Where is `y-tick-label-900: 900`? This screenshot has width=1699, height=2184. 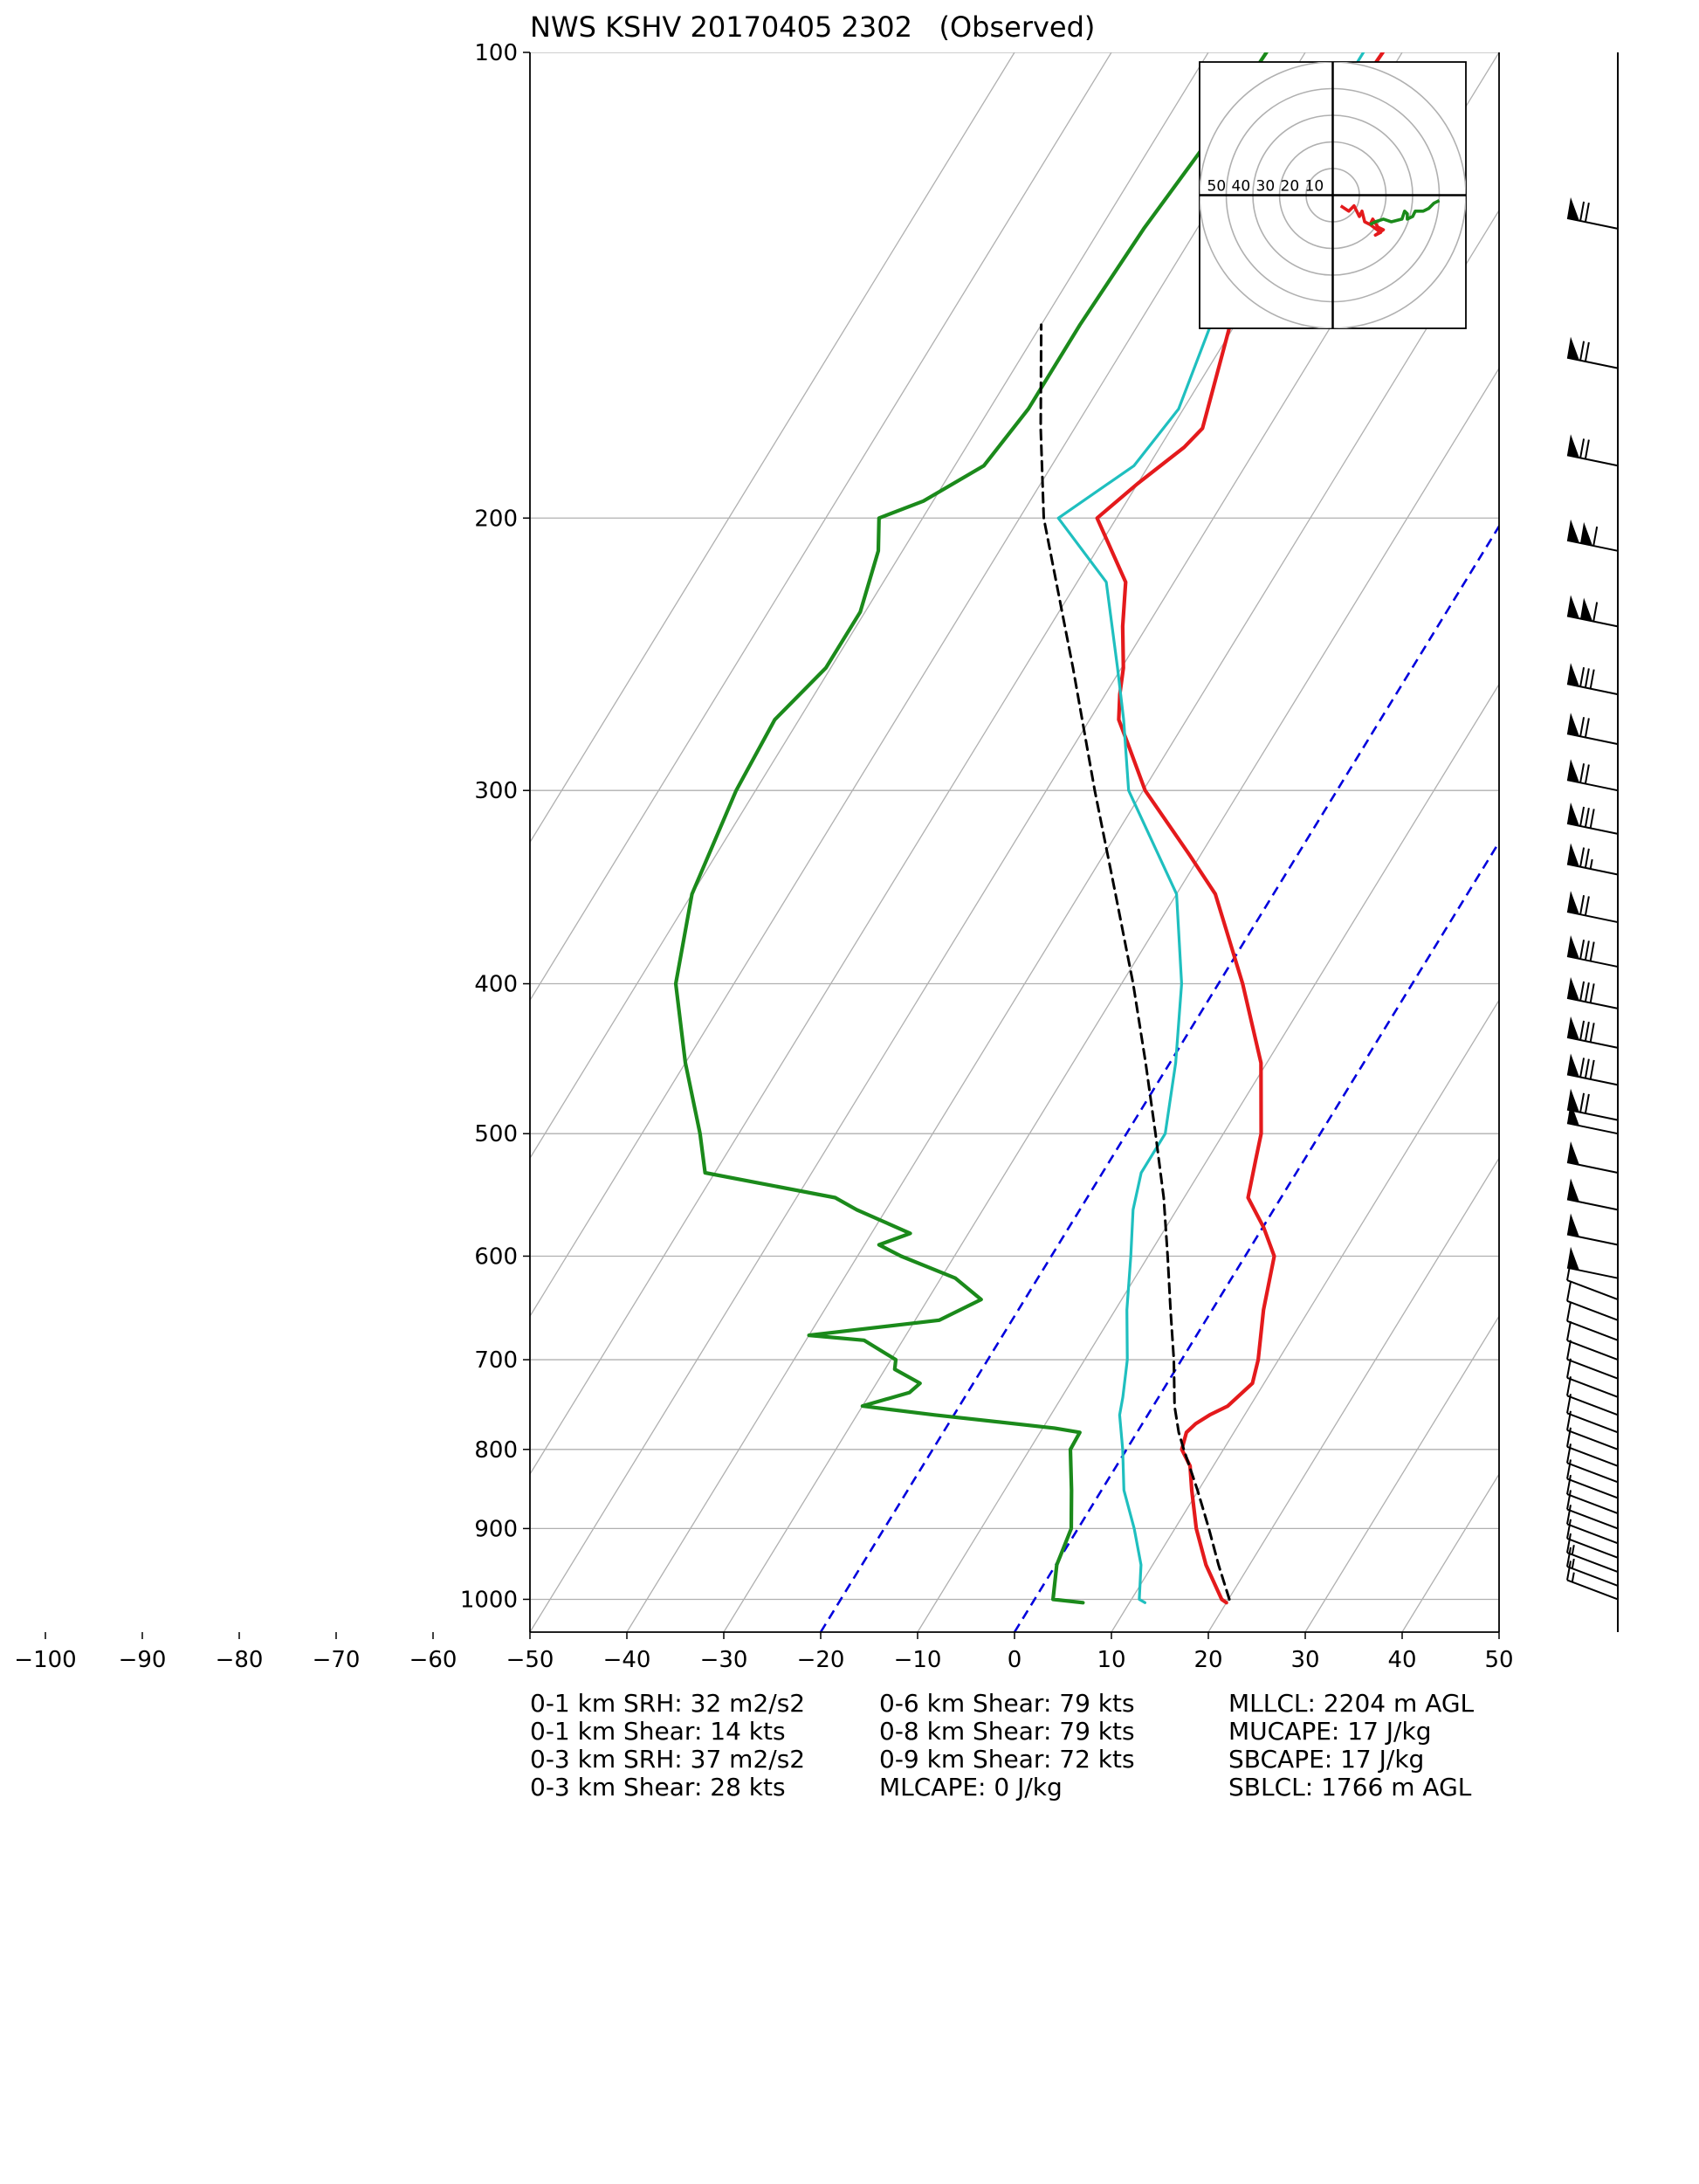 y-tick-label-900: 900 is located at coordinates (496, 1529).